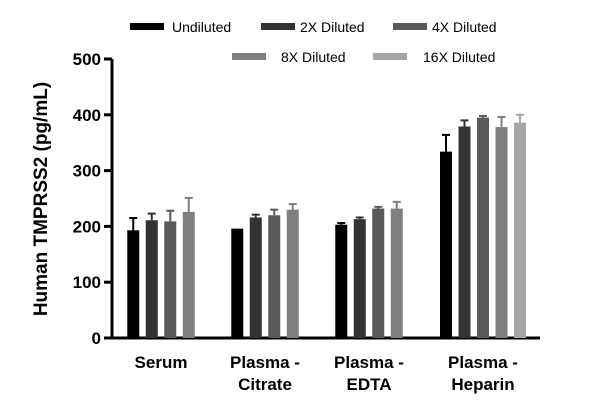  Describe the element at coordinates (332, 27) in the screenshot. I see `legend-label: 2X Diluted` at that location.